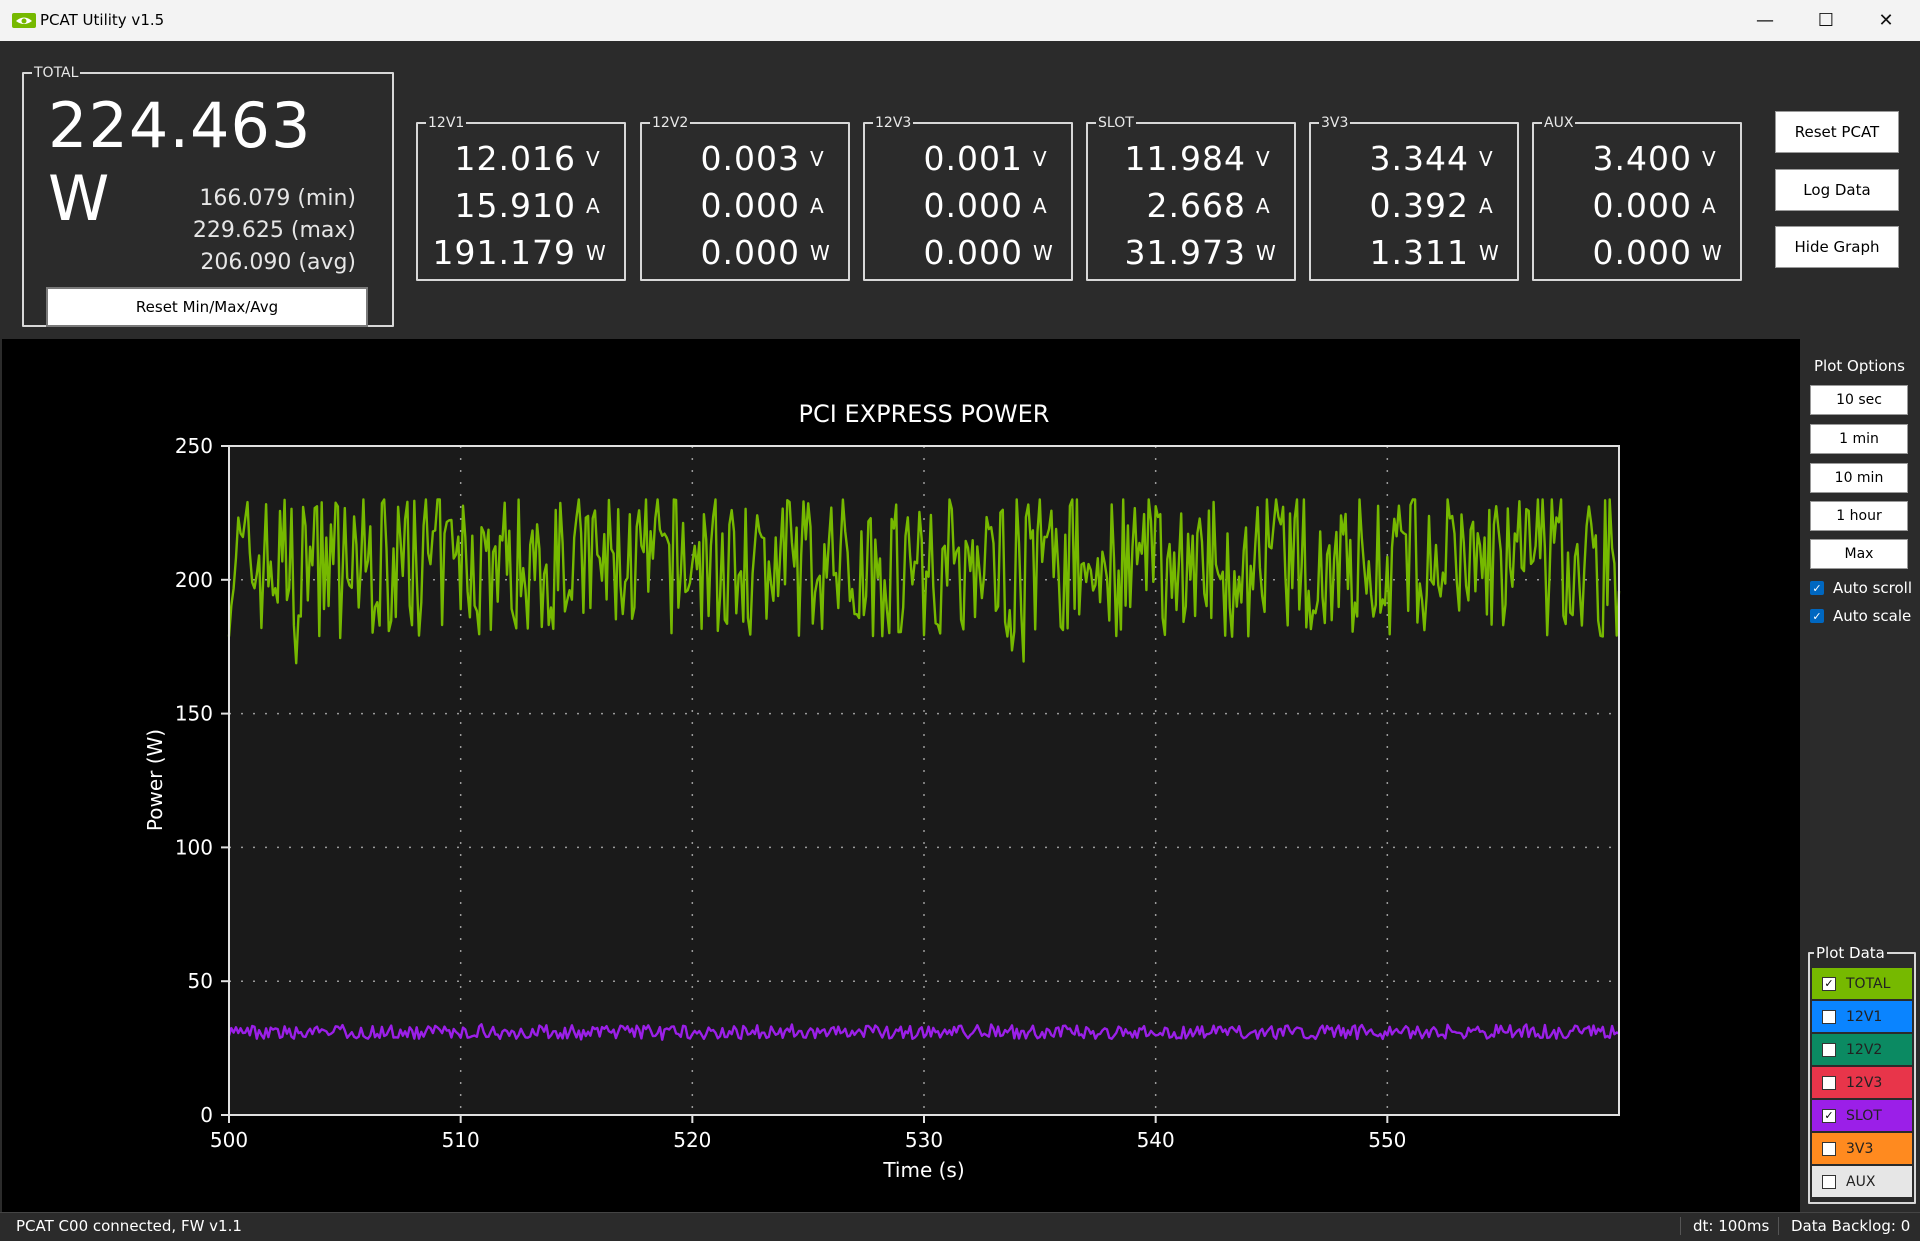  I want to click on auto-scroll-label: Auto scroll, so click(1873, 588).